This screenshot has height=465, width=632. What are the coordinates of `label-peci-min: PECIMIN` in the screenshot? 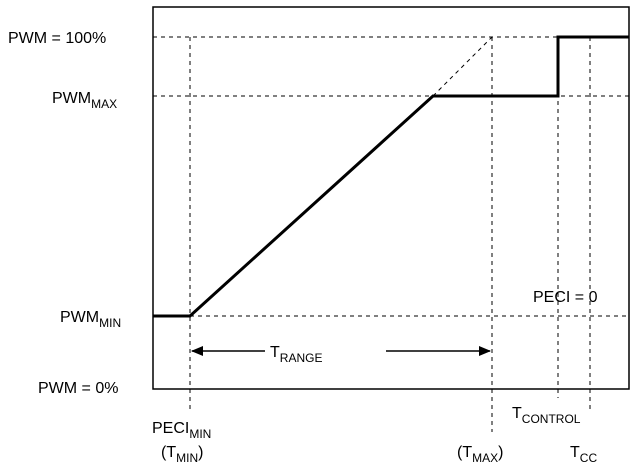 It's located at (181, 430).